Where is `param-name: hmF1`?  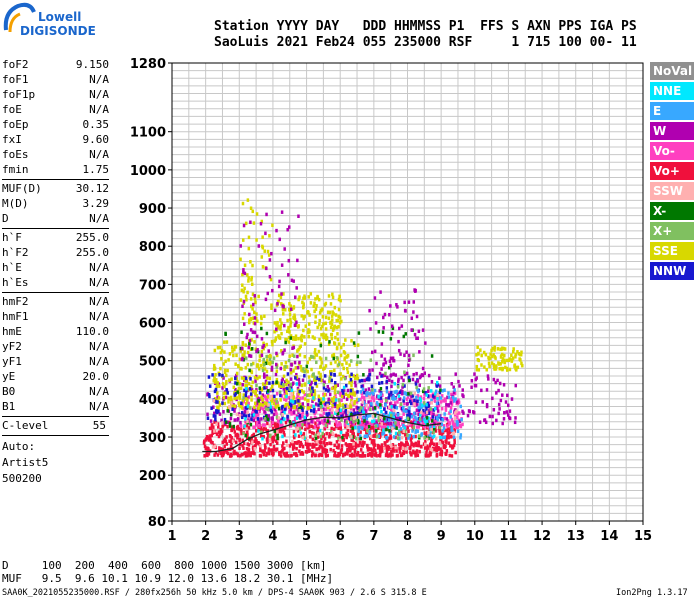
param-name: hmF1 is located at coordinates (15, 316).